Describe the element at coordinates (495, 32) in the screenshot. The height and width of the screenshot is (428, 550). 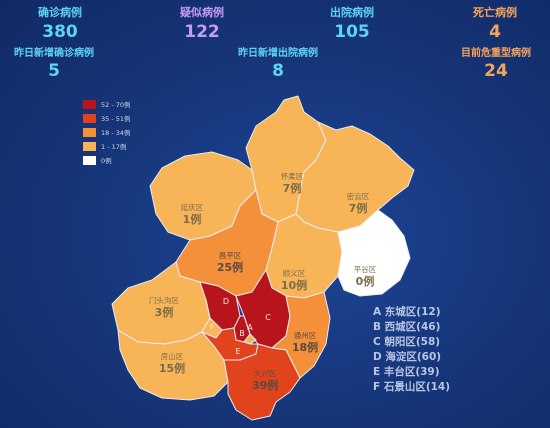
I see `stat-value: 4` at that location.